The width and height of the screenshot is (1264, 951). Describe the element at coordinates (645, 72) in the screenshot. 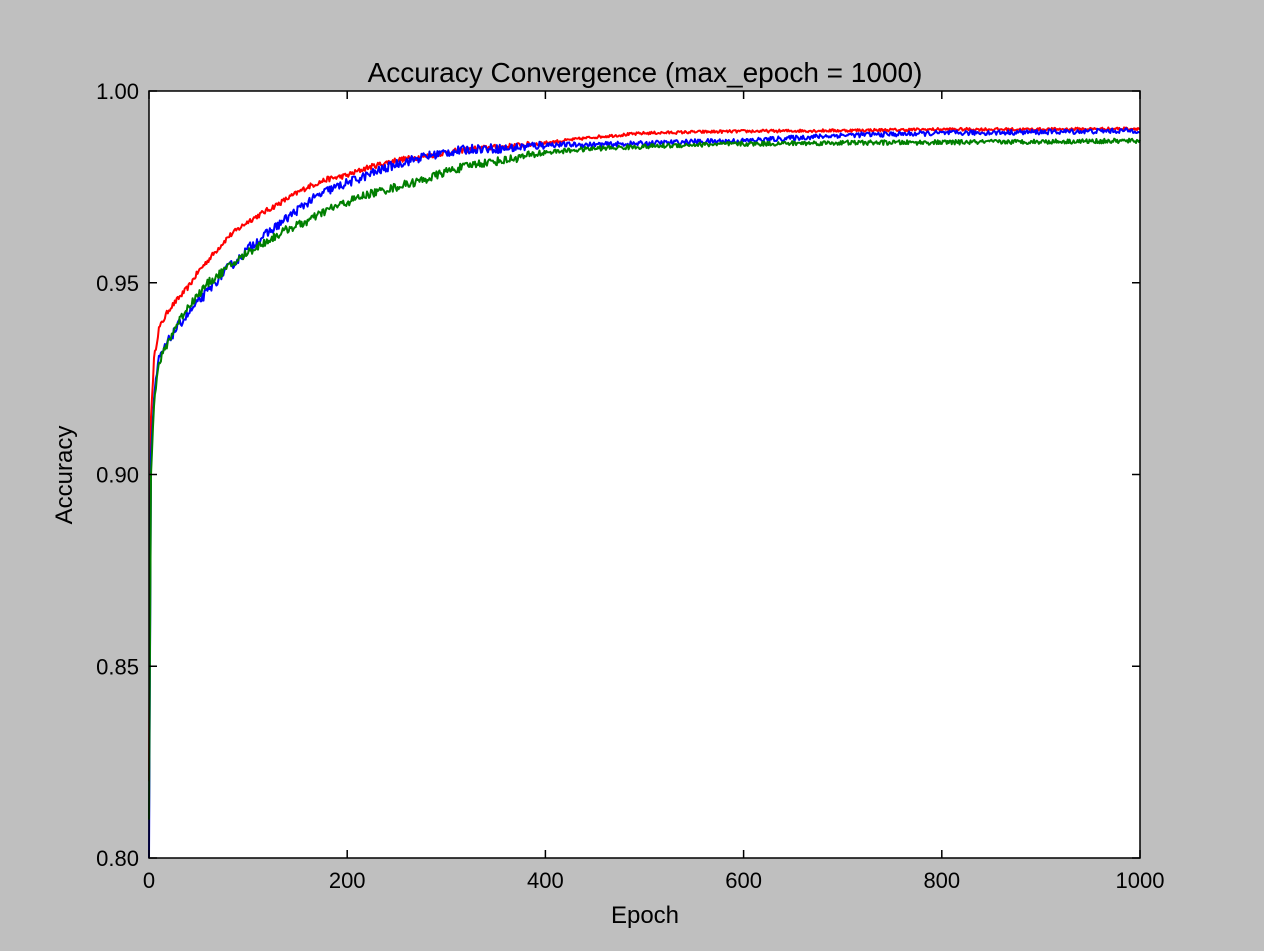

I see `chart-title: Accuracy Convergence (max_epoch = 1000)` at that location.